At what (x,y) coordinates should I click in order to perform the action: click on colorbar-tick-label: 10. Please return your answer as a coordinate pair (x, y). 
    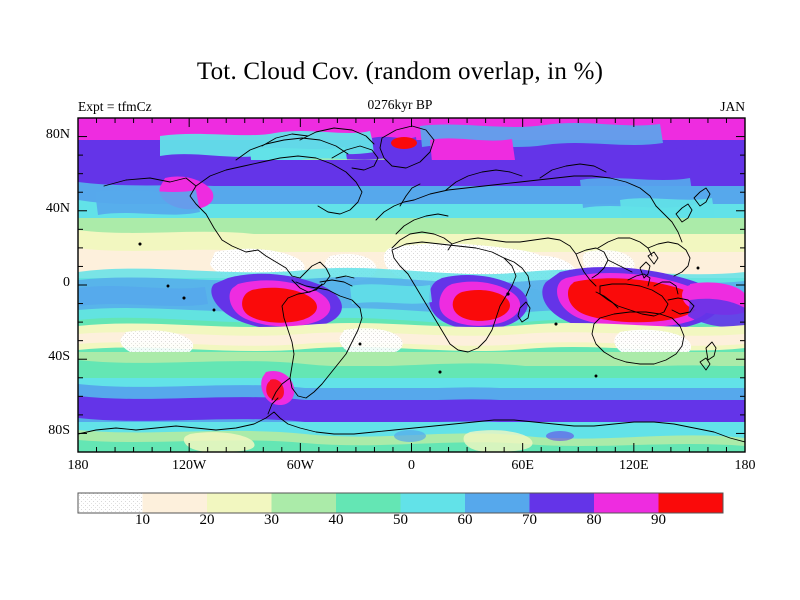
    Looking at the image, I should click on (142, 520).